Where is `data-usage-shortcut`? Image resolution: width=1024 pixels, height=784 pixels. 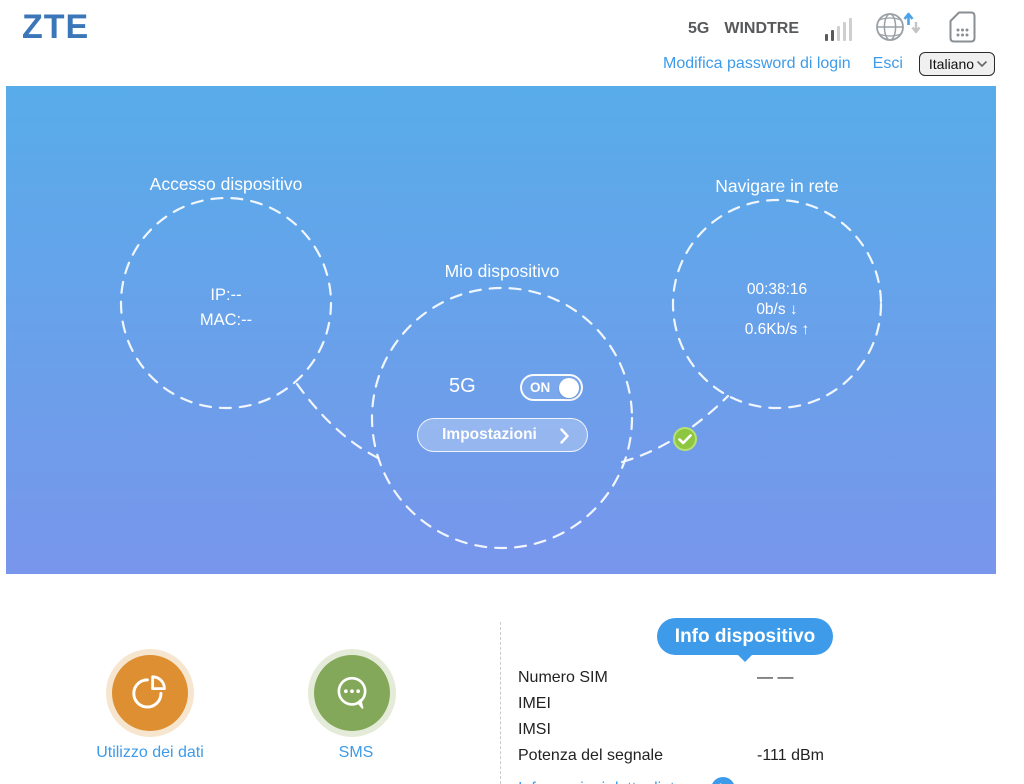 data-usage-shortcut is located at coordinates (150, 693).